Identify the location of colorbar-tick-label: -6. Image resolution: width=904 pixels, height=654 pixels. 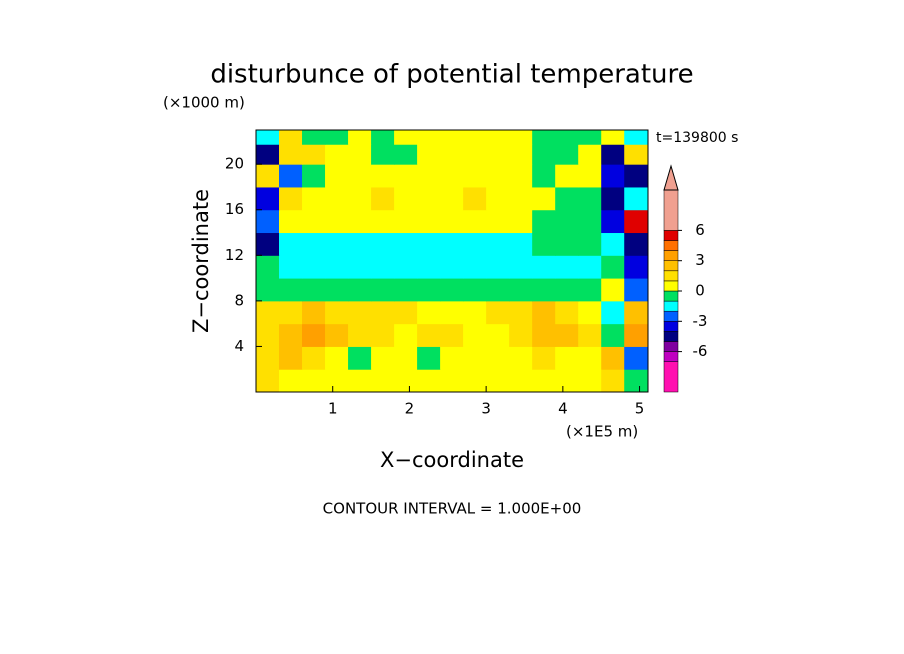
(700, 351).